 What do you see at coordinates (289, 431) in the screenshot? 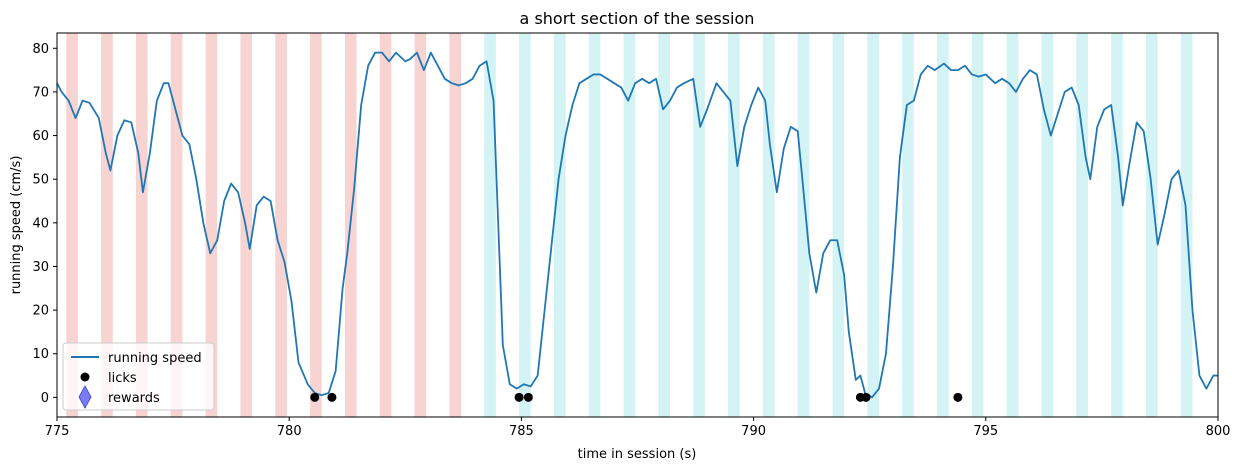
I see `x-tick-label-1: 780` at bounding box center [289, 431].